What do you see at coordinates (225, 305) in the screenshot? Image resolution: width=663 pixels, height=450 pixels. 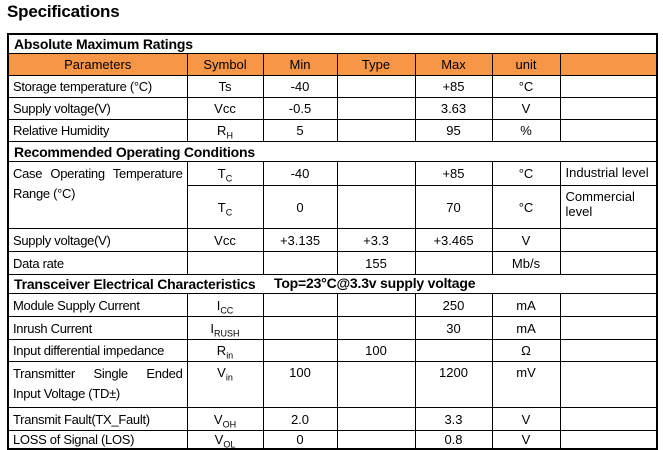 I see `cell-symbol: ICC` at bounding box center [225, 305].